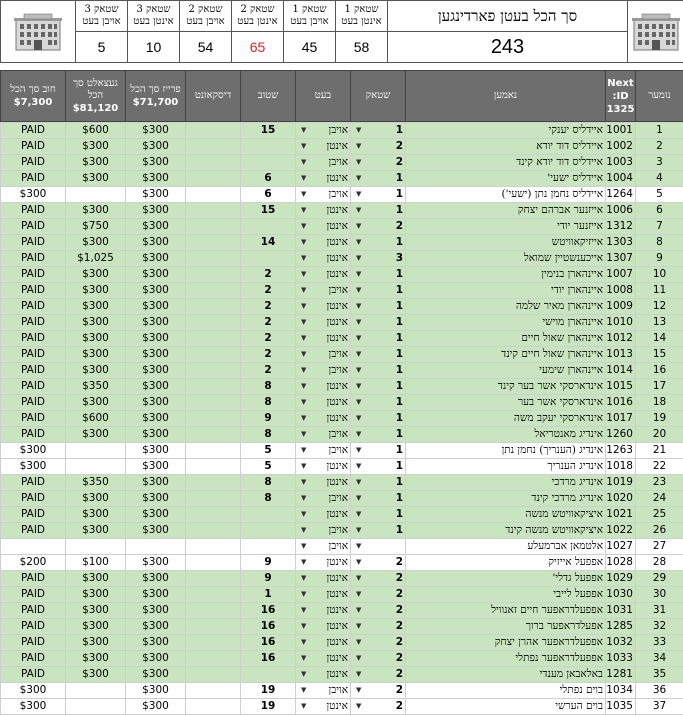 This screenshot has height=715, width=683. What do you see at coordinates (505, 594) in the screenshot?
I see `cell-name: אפפעל לייבי` at bounding box center [505, 594].